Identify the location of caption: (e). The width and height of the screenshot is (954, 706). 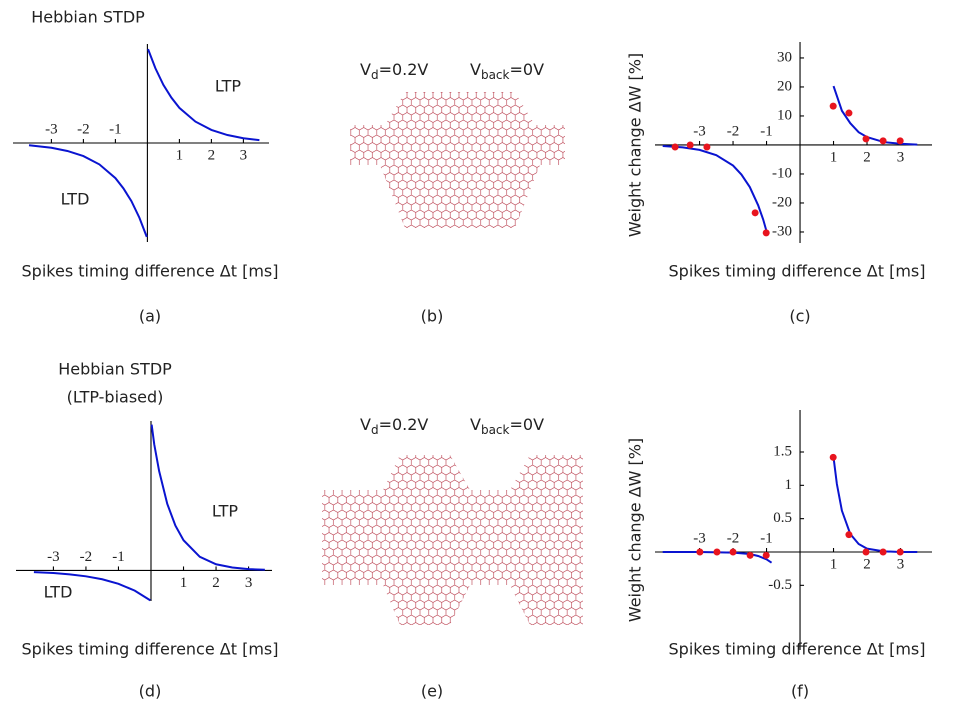
(432, 691).